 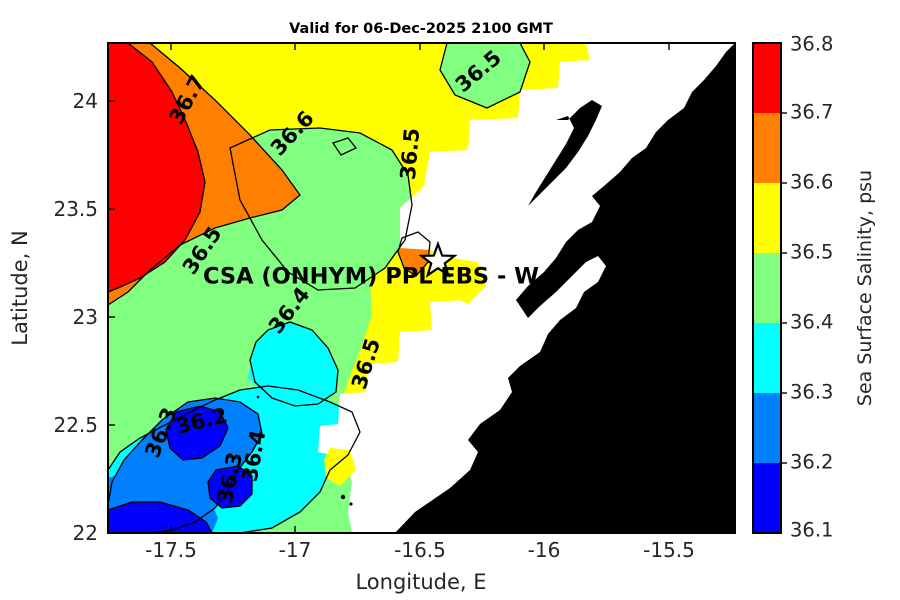 I want to click on colorbar-tick-label: 36.2, so click(x=811, y=462).